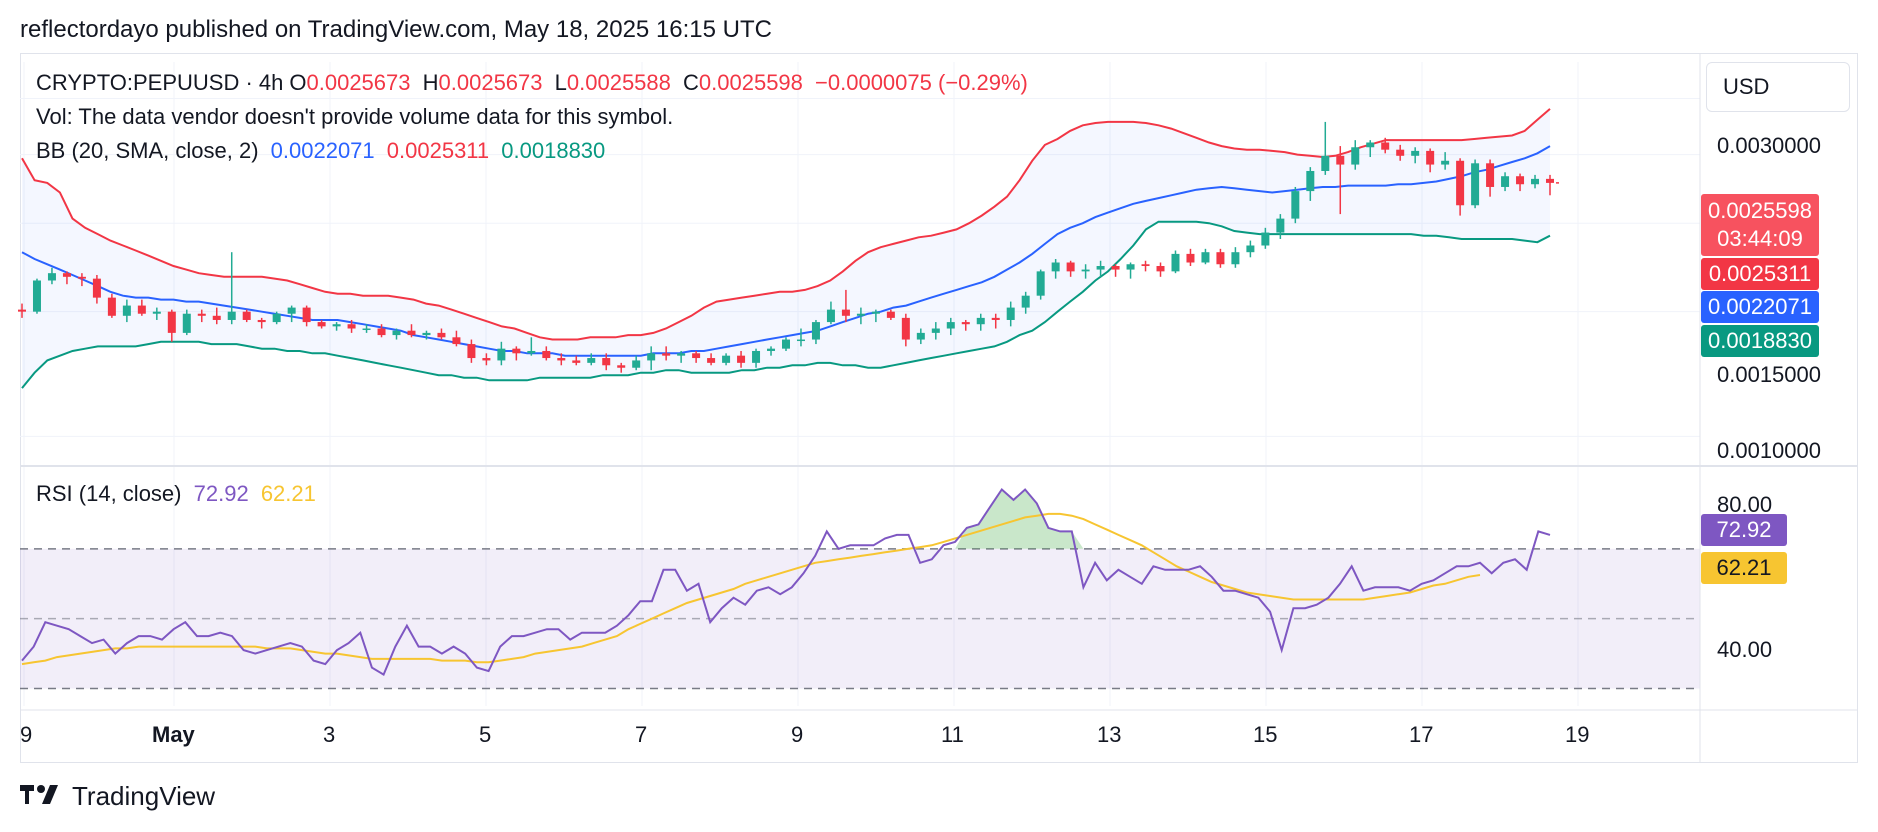 The image size is (1878, 832). What do you see at coordinates (641, 734) in the screenshot?
I see `time-label: 7` at bounding box center [641, 734].